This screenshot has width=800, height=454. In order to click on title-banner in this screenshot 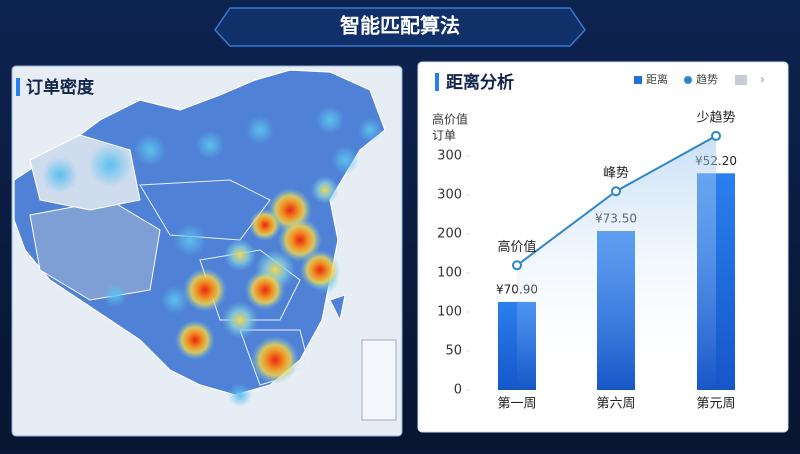, I will do `click(400, 27)`.